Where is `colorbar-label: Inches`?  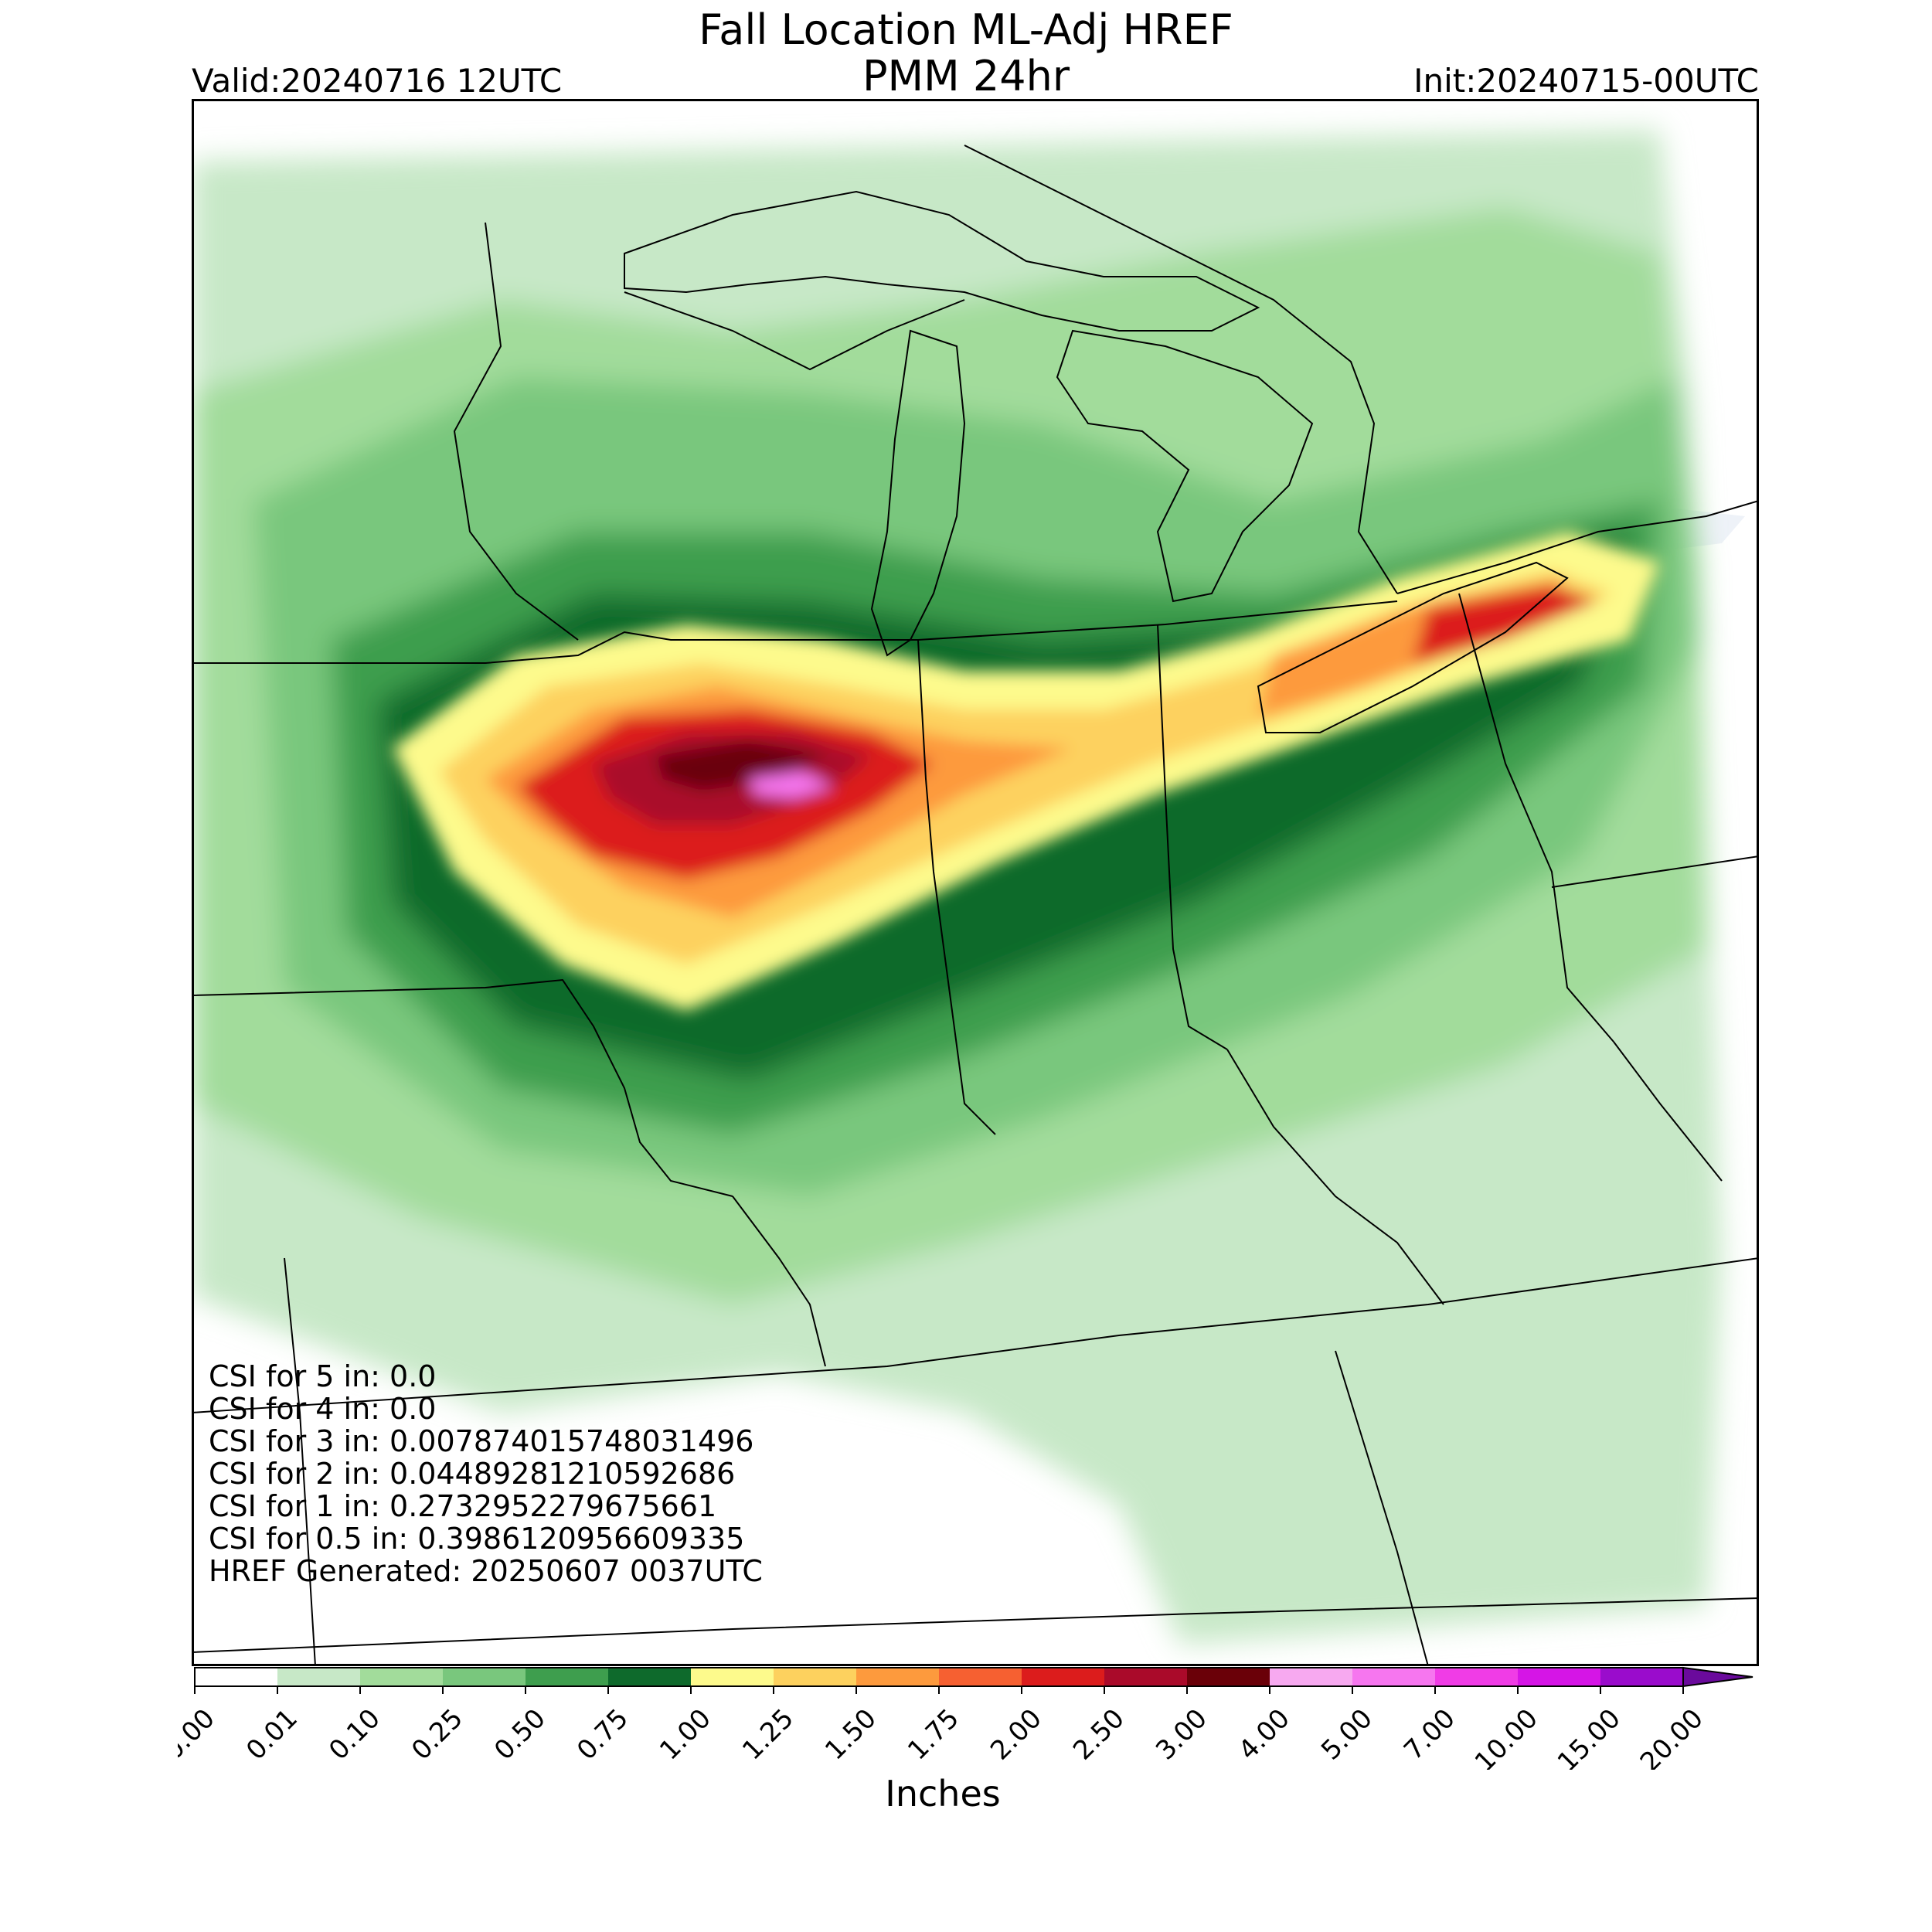
colorbar-label: Inches is located at coordinates (943, 1794).